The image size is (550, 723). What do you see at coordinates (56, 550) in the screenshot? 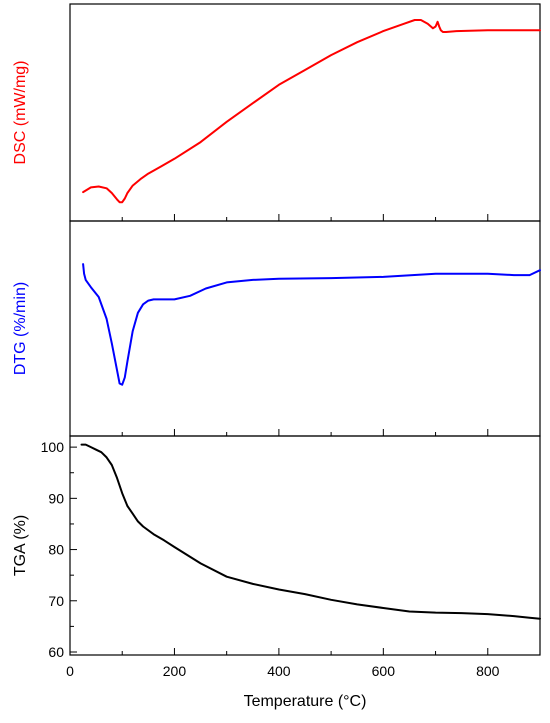
I see `tga-y-tick-label: 80` at bounding box center [56, 550].